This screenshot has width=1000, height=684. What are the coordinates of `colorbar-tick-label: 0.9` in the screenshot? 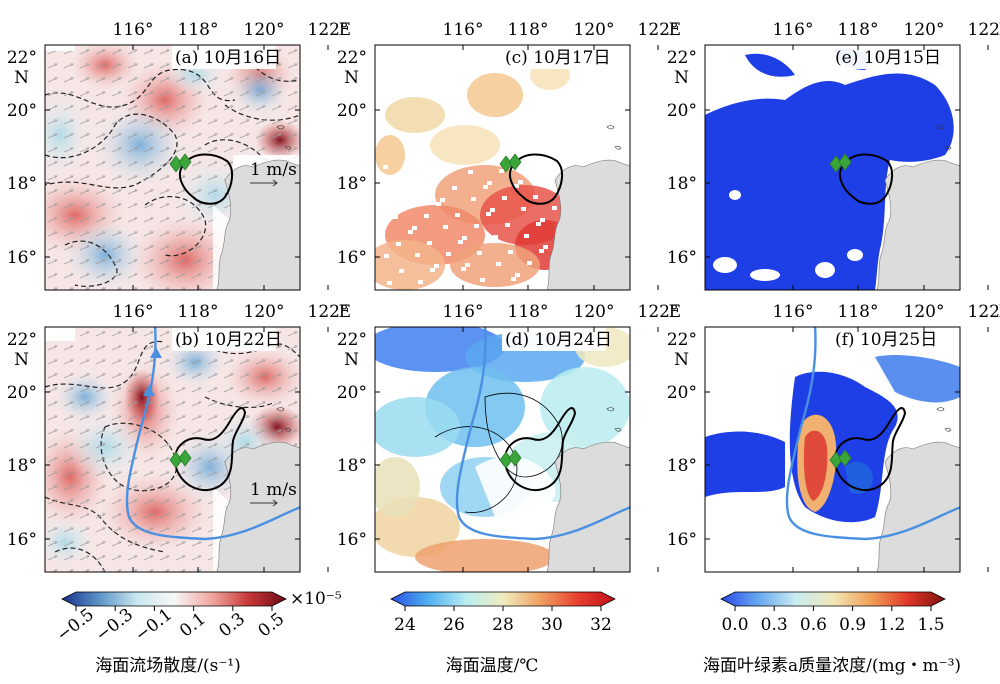 It's located at (852, 625).